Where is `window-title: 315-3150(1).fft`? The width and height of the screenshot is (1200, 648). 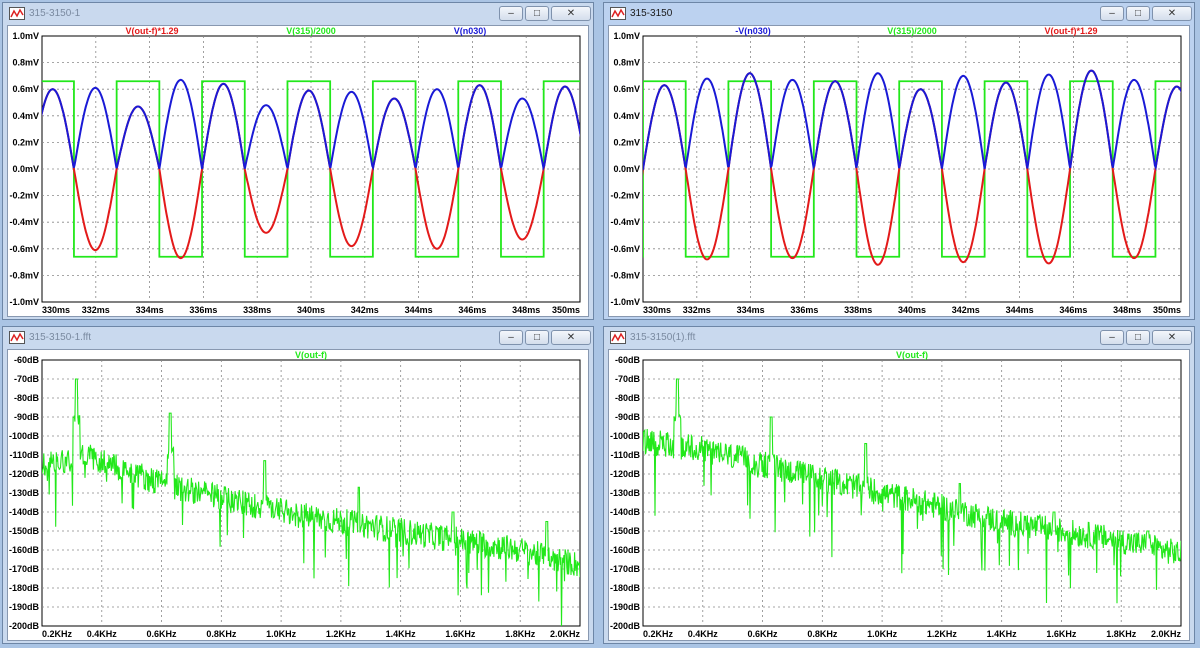
window-title: 315-3150(1).fft is located at coordinates (663, 337).